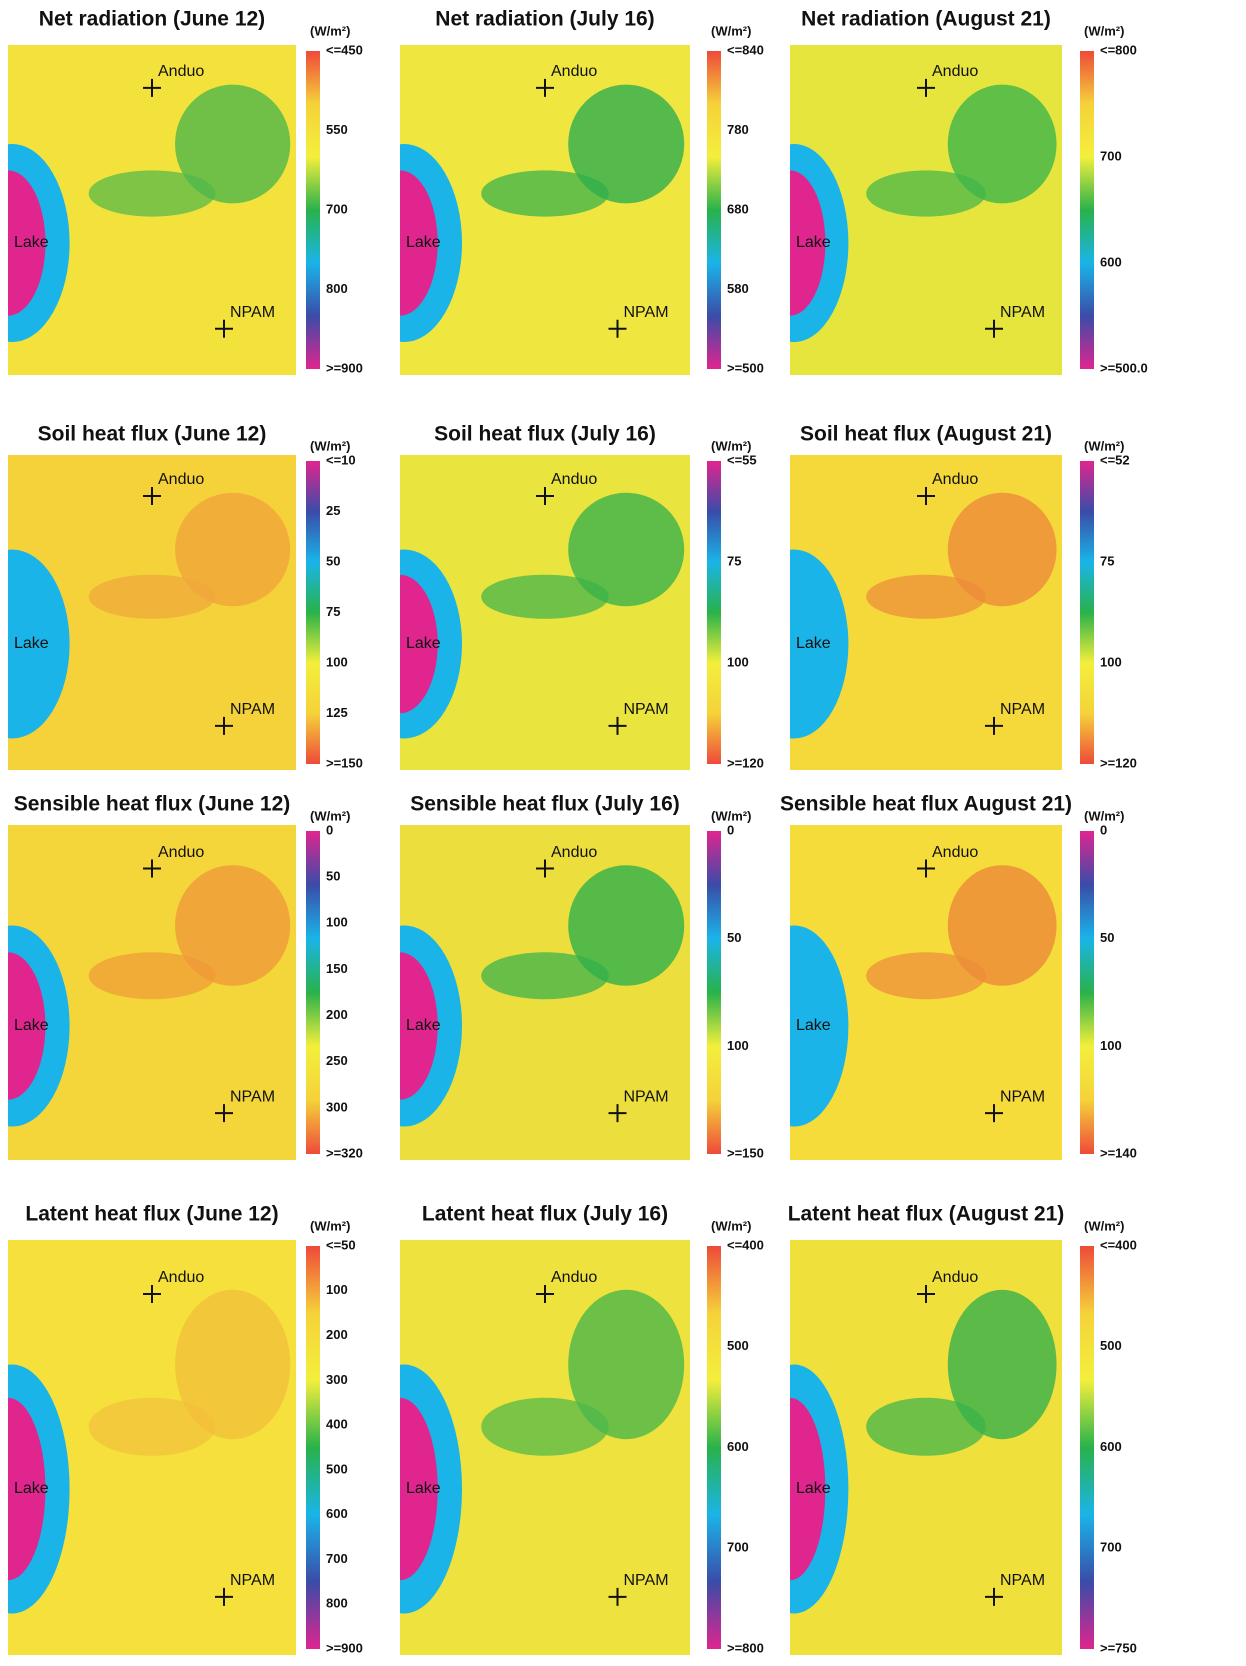 The image size is (1246, 1666). Describe the element at coordinates (151, 1214) in the screenshot. I see `panel-title: Latent heat flux (June 12)` at that location.